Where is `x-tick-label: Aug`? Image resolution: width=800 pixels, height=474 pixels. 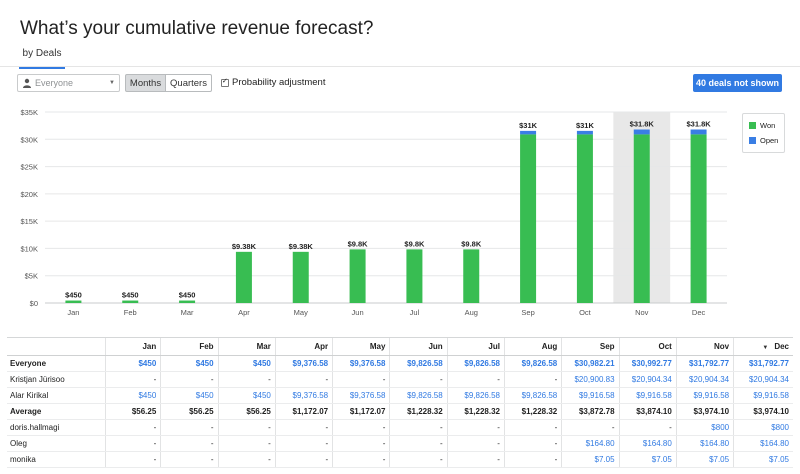 x-tick-label: Aug is located at coordinates (471, 312).